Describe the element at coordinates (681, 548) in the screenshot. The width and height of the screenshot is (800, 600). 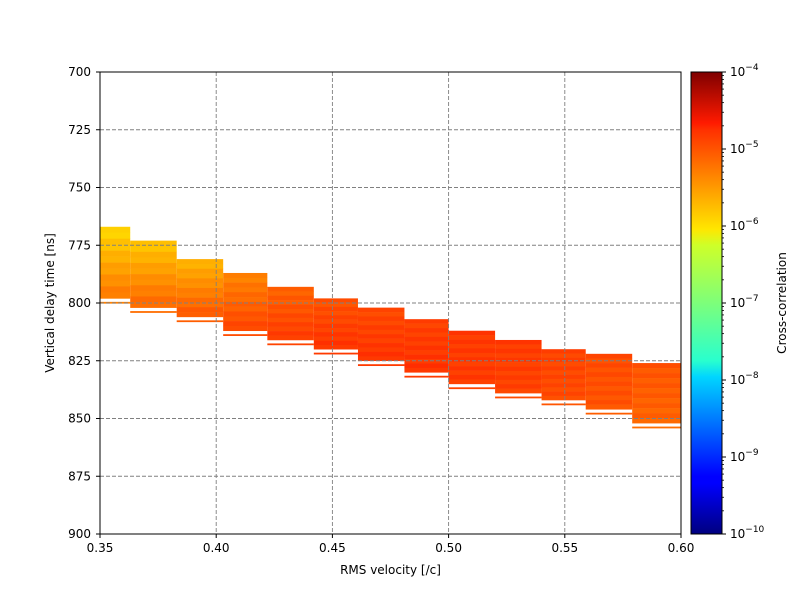
I see `x-tick-label: 0.60` at that location.